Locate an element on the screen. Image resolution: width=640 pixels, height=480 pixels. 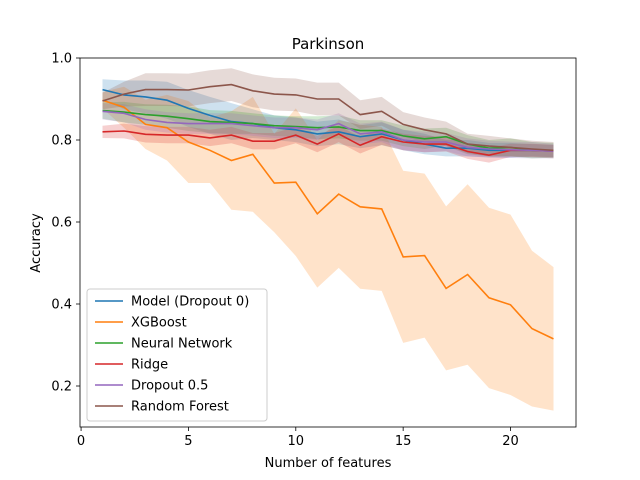
band-random-forest is located at coordinates (328, 113).